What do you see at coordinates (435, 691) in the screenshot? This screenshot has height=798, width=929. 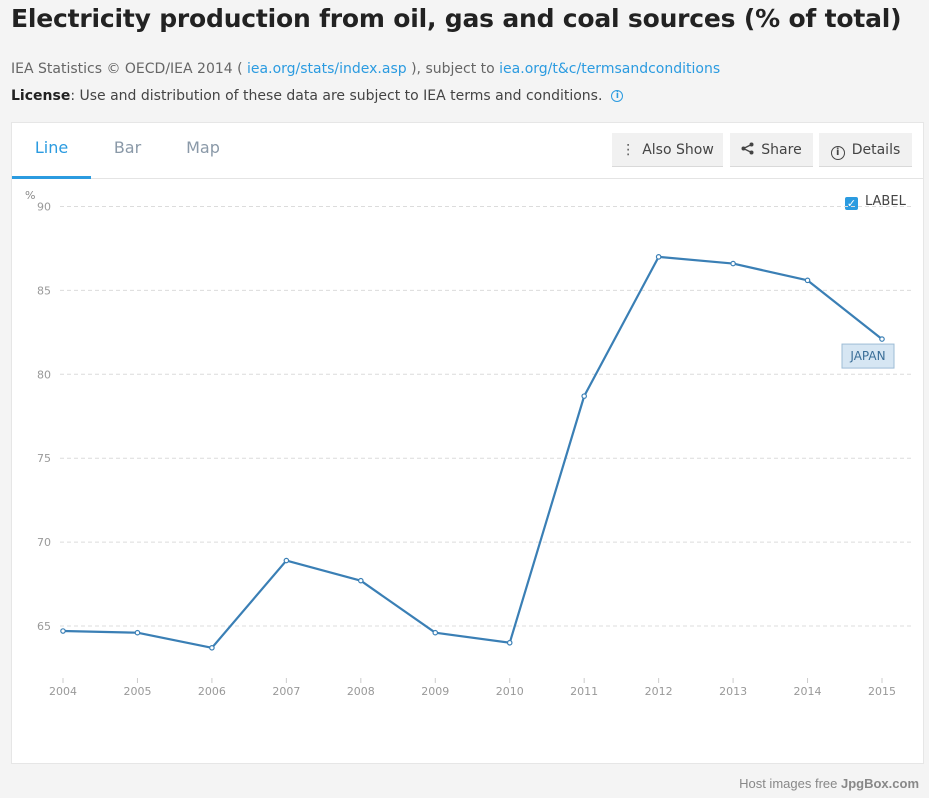 I see `x-tick-label: 2009` at bounding box center [435, 691].